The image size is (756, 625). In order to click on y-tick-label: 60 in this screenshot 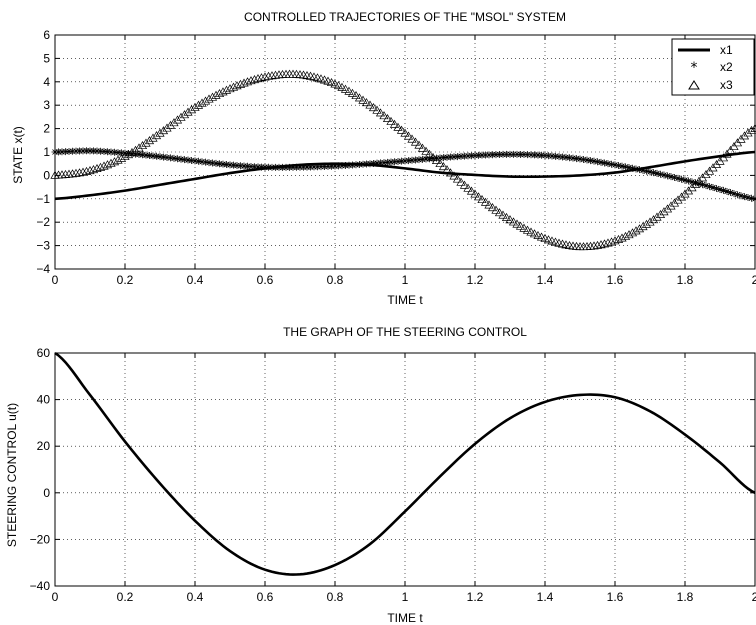, I will do `click(44, 353)`.